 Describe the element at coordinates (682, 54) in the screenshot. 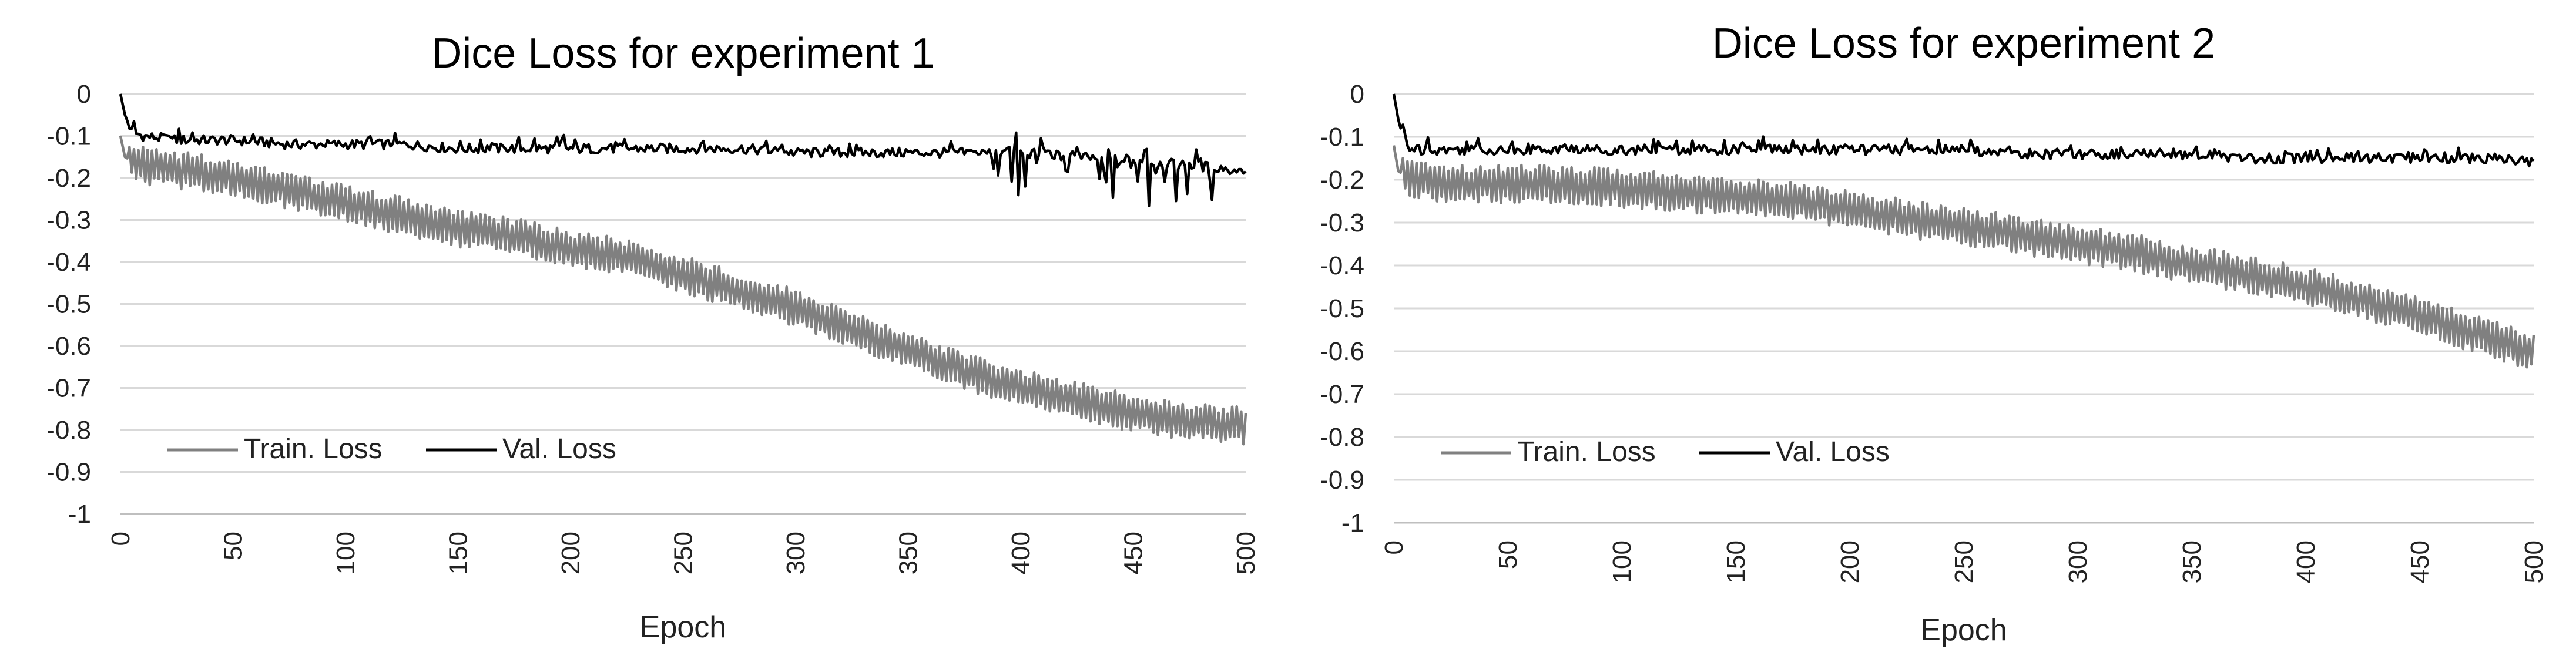

I see `chart-title: Dice Loss for experiment 1` at that location.